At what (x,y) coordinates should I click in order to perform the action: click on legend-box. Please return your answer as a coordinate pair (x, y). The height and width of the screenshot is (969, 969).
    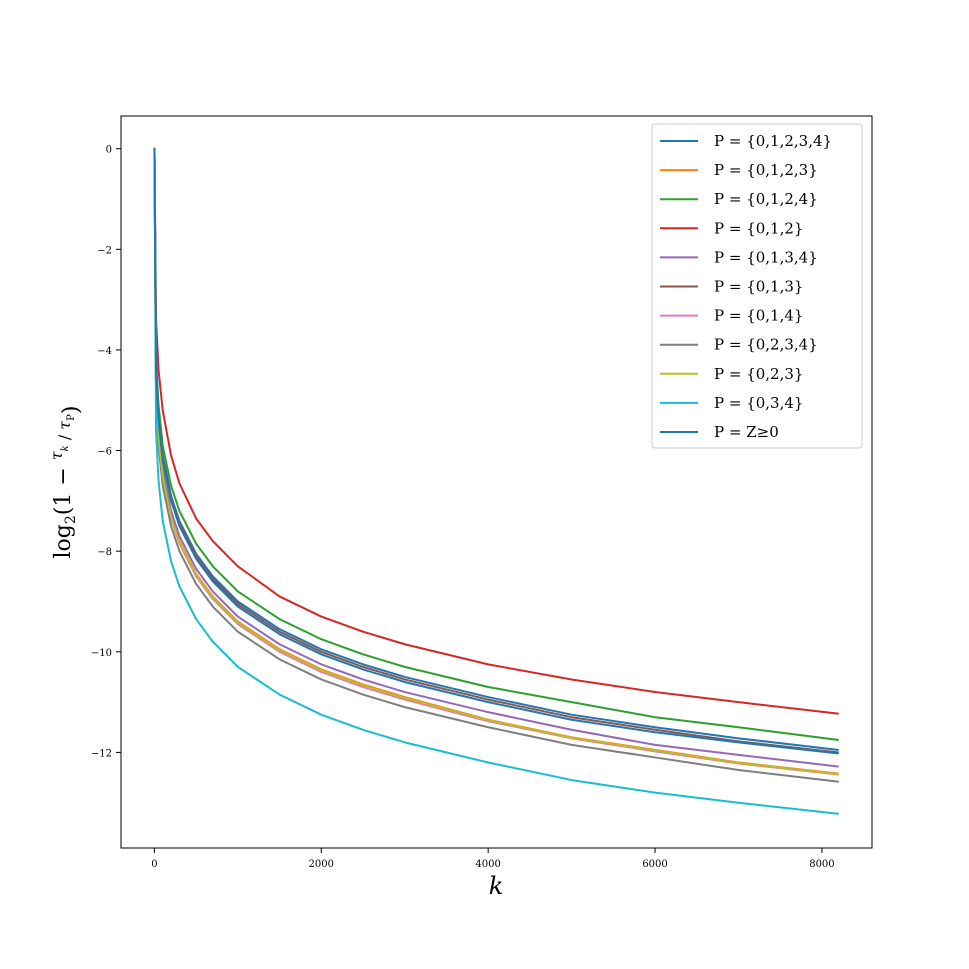
    Looking at the image, I should click on (757, 286).